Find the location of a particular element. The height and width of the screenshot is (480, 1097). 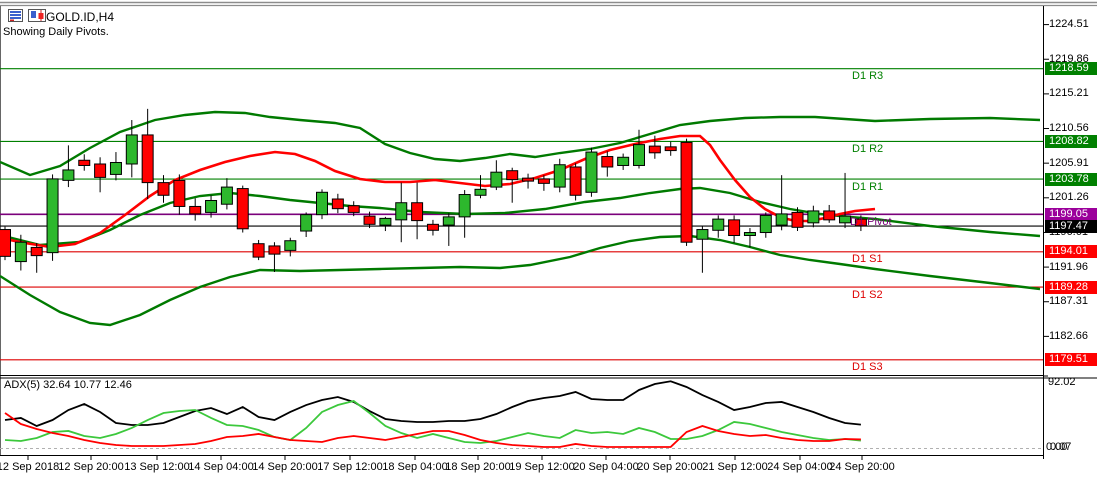

price-scale-label: 1182.66 is located at coordinates (1068, 335).